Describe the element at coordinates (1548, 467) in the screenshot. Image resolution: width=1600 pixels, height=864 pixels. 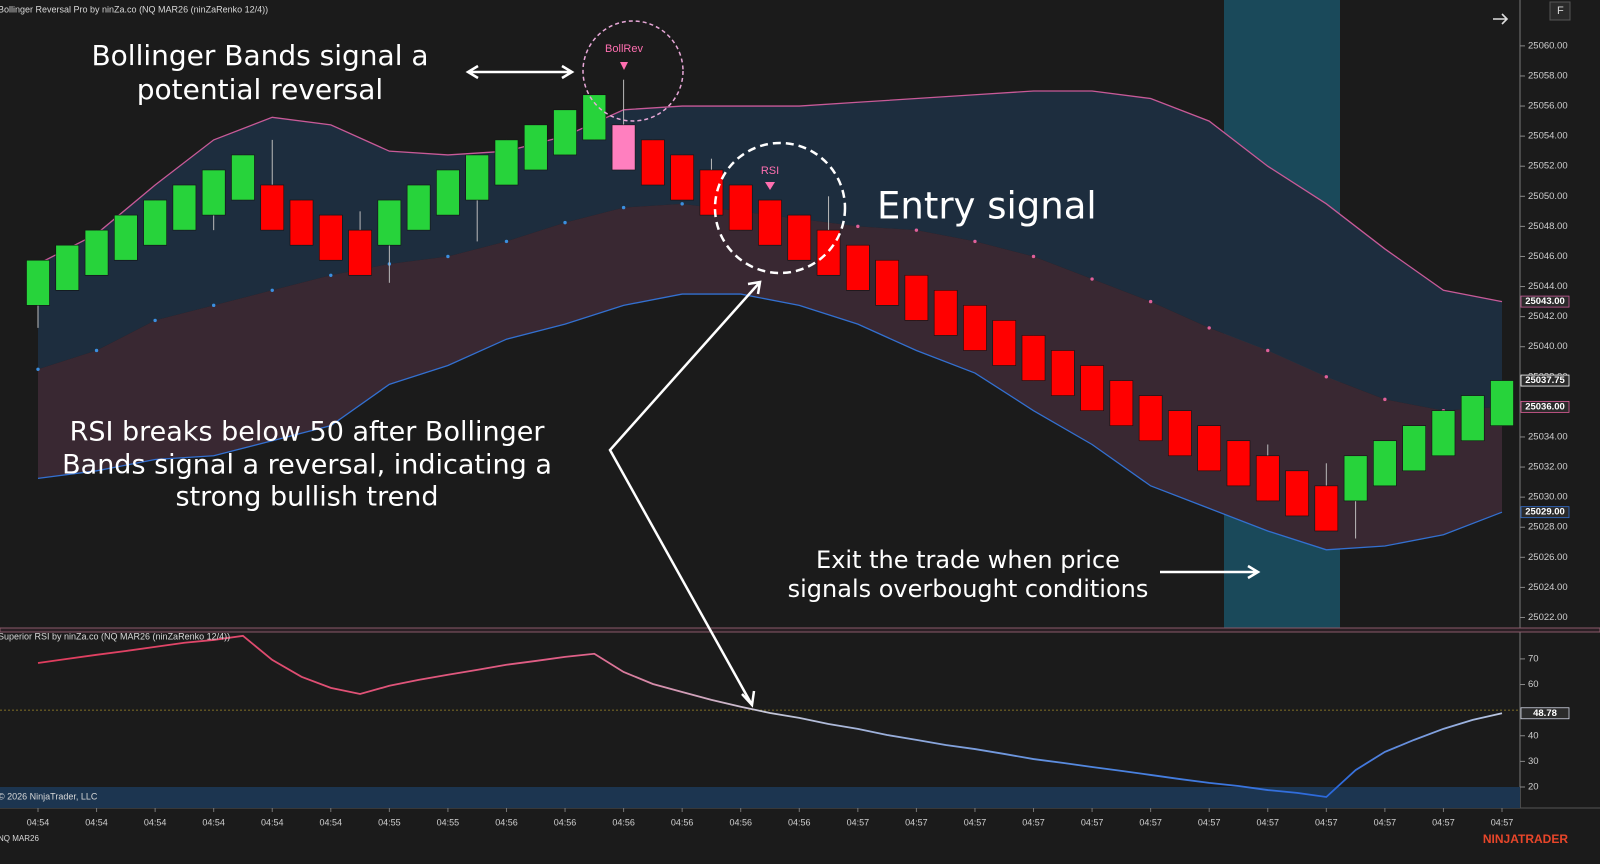
I see `y-tick-label: 25032.00` at that location.